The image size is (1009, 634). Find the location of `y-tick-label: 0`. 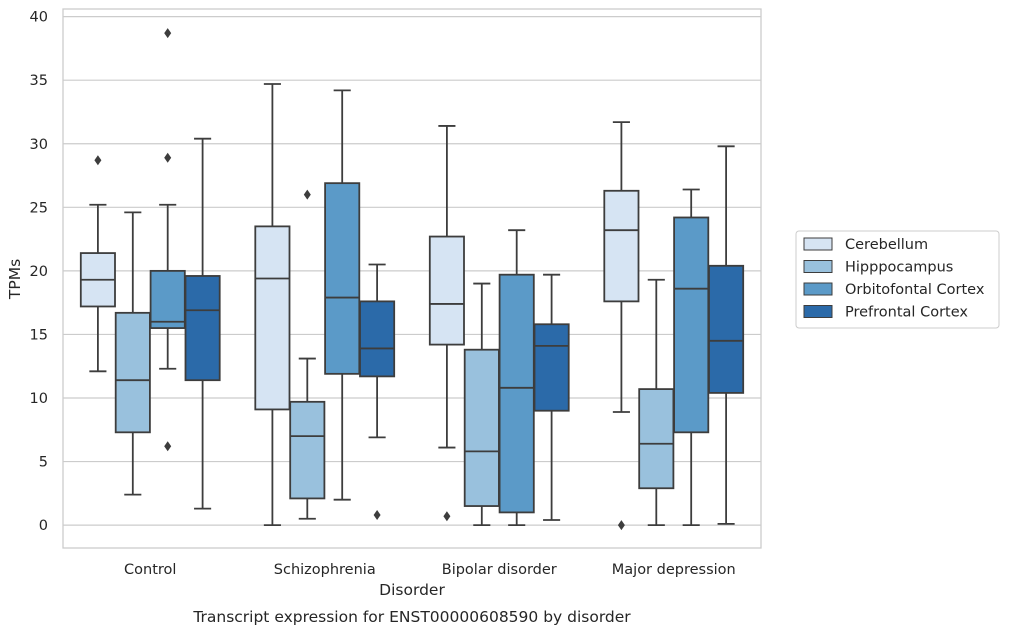

y-tick-label: 0 is located at coordinates (43, 526).